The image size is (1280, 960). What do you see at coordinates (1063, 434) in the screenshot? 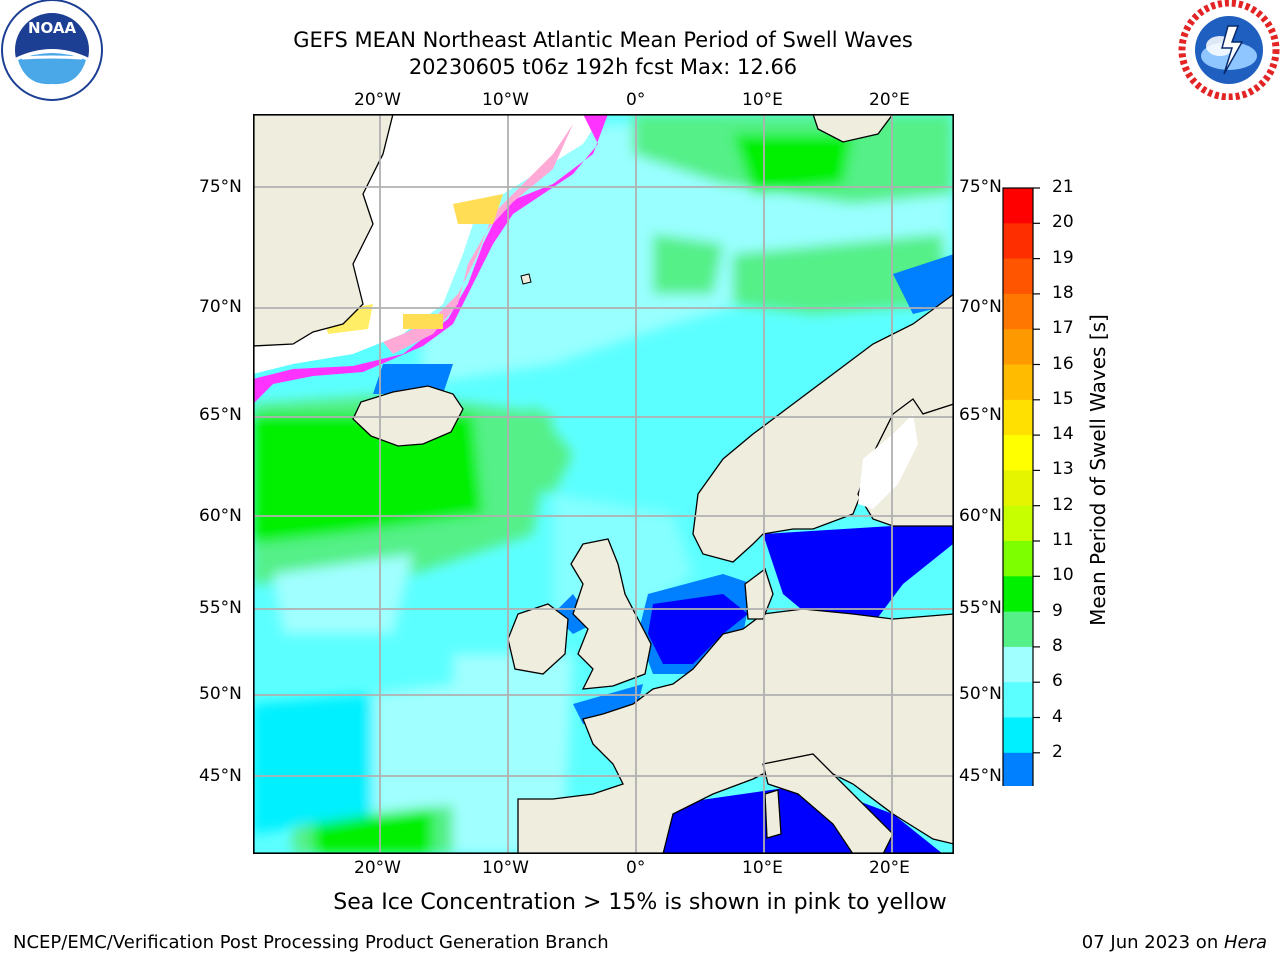
I see `colorbar-tick-label: 14` at bounding box center [1063, 434].